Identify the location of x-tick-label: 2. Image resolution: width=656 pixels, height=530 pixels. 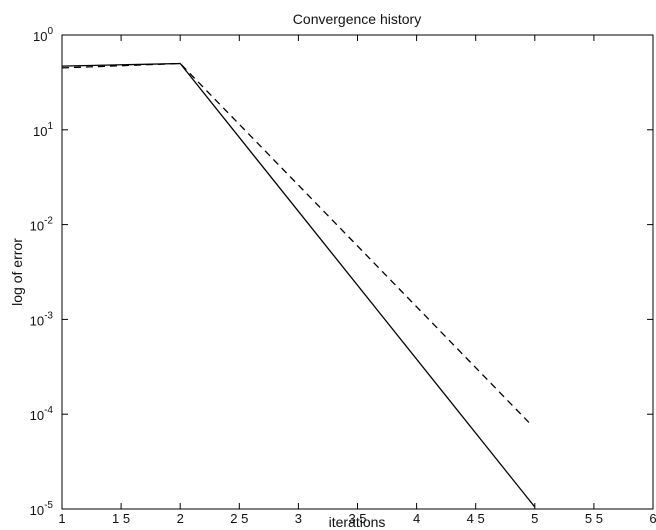
(180, 518).